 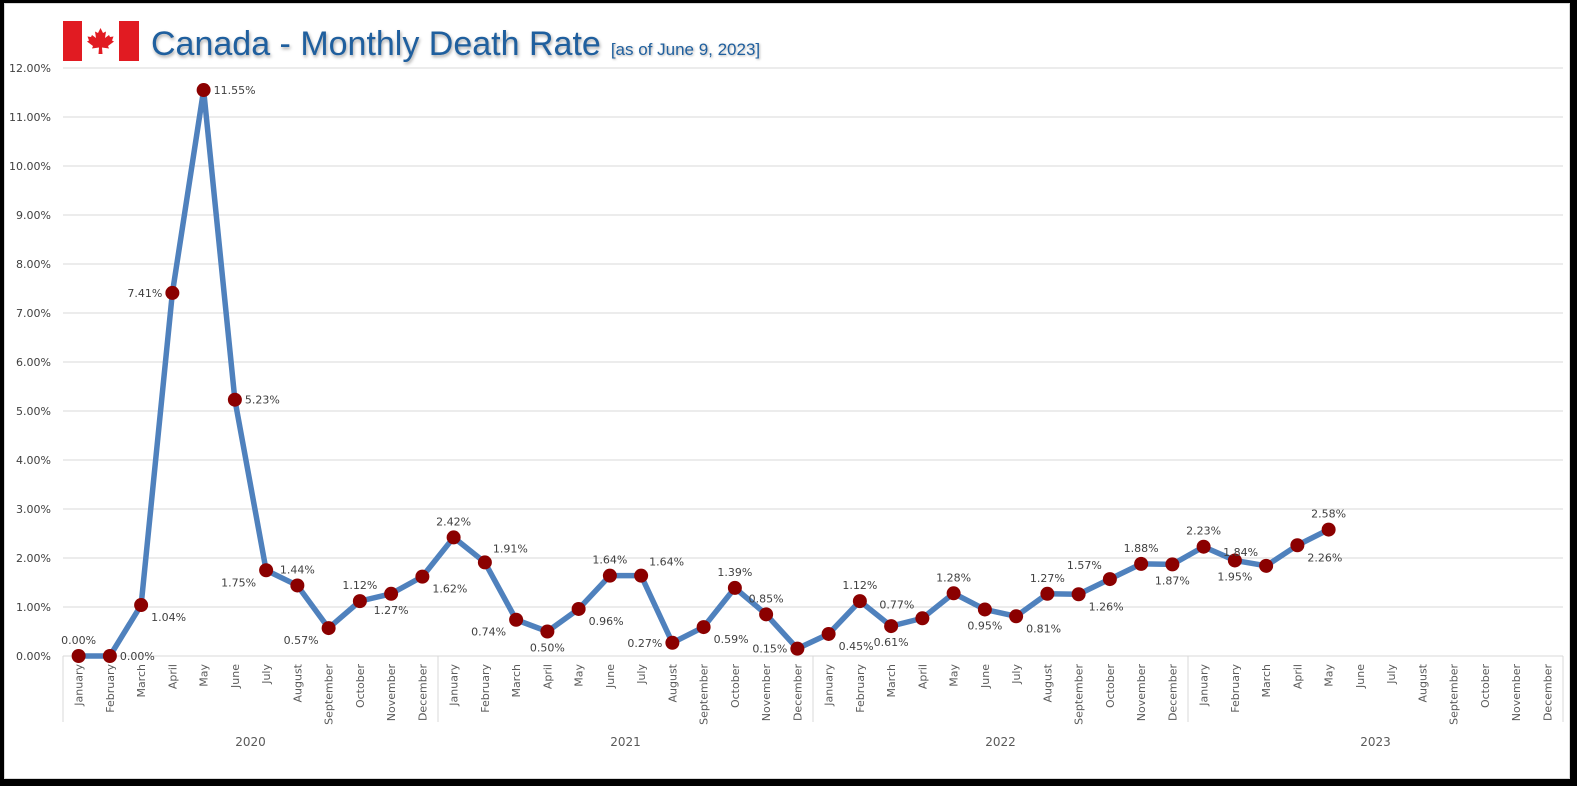 I want to click on data-label: 2.58%, so click(x=1328, y=514).